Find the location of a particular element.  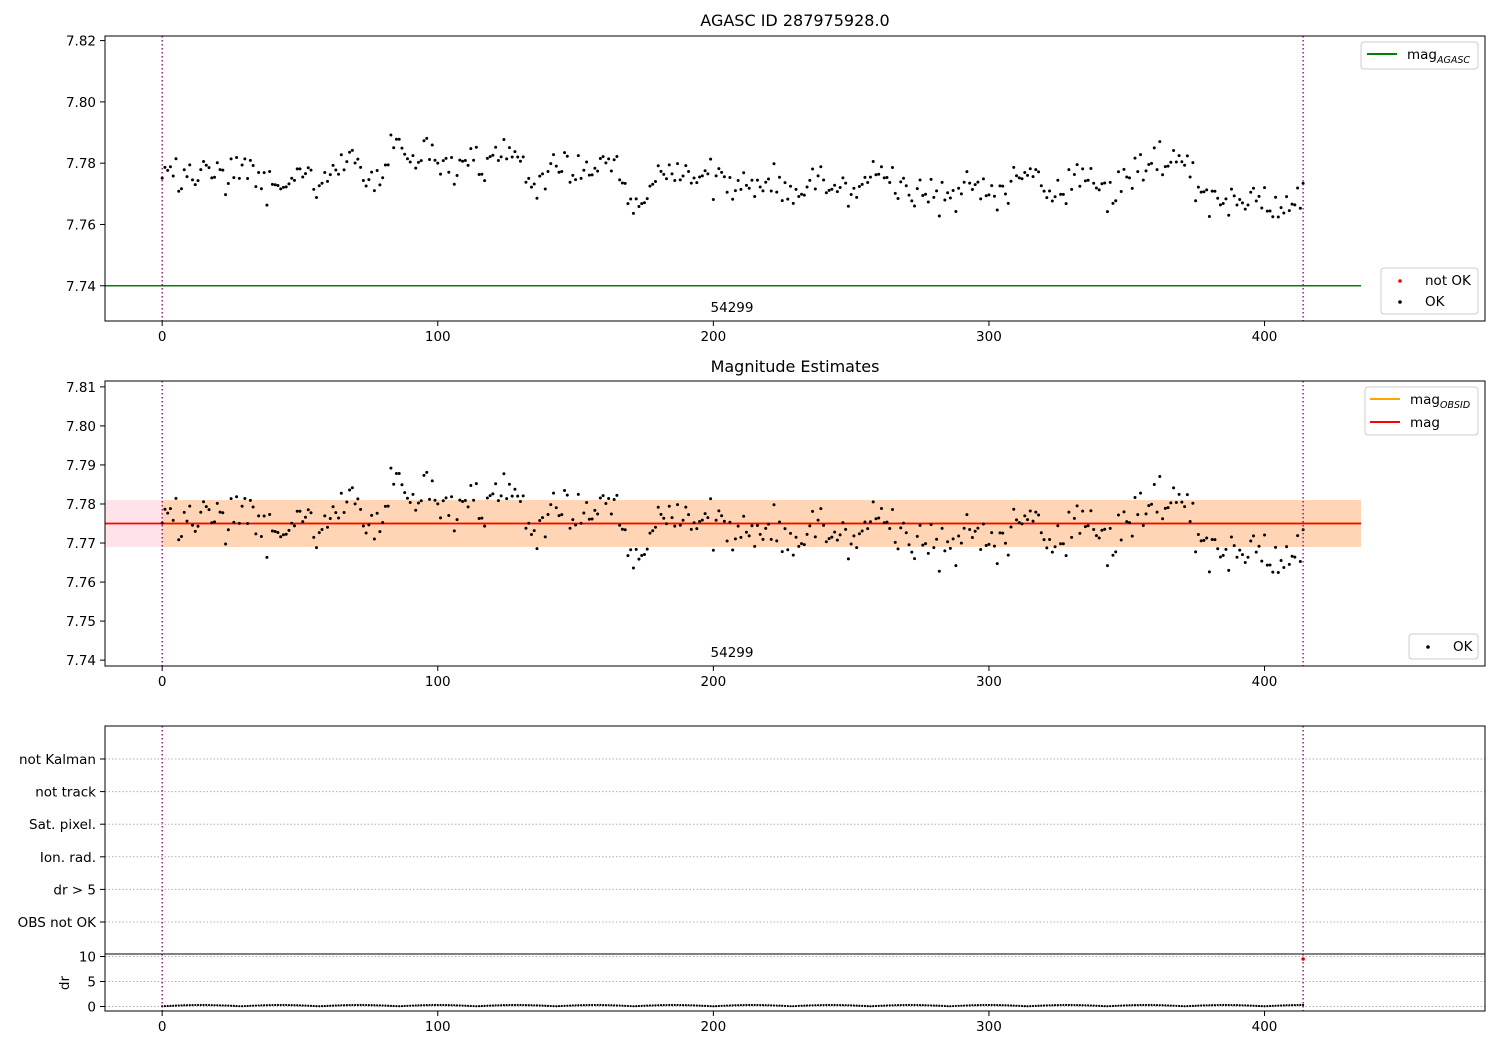

panel3-xtick-label-1: 100 is located at coordinates (438, 1027).